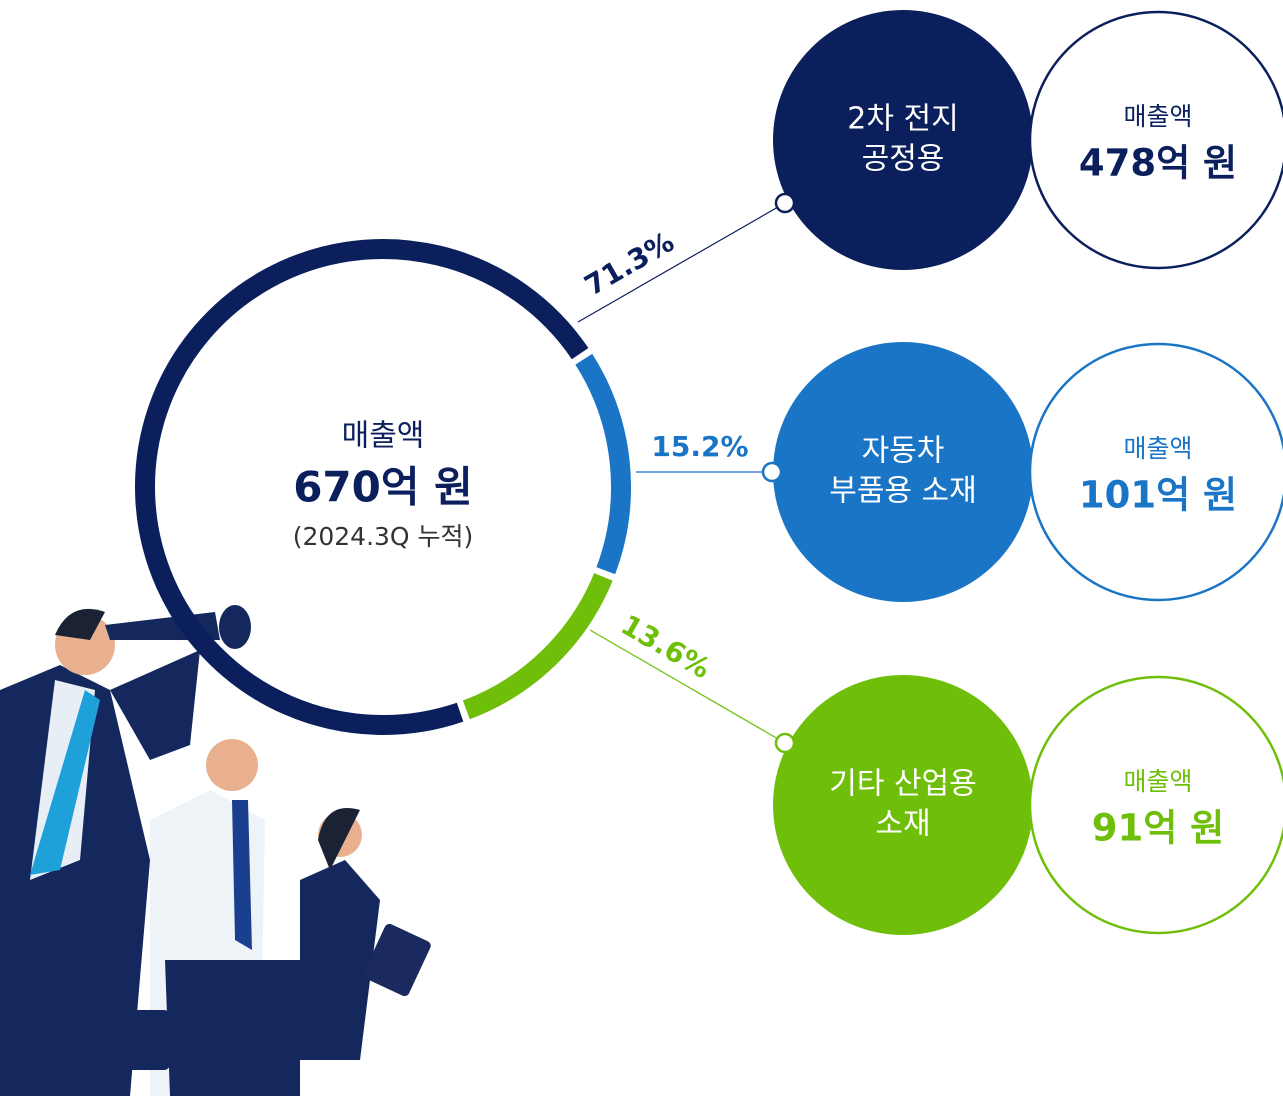 The height and width of the screenshot is (1096, 1283). What do you see at coordinates (339, 839) in the screenshot?
I see `person3-hair` at bounding box center [339, 839].